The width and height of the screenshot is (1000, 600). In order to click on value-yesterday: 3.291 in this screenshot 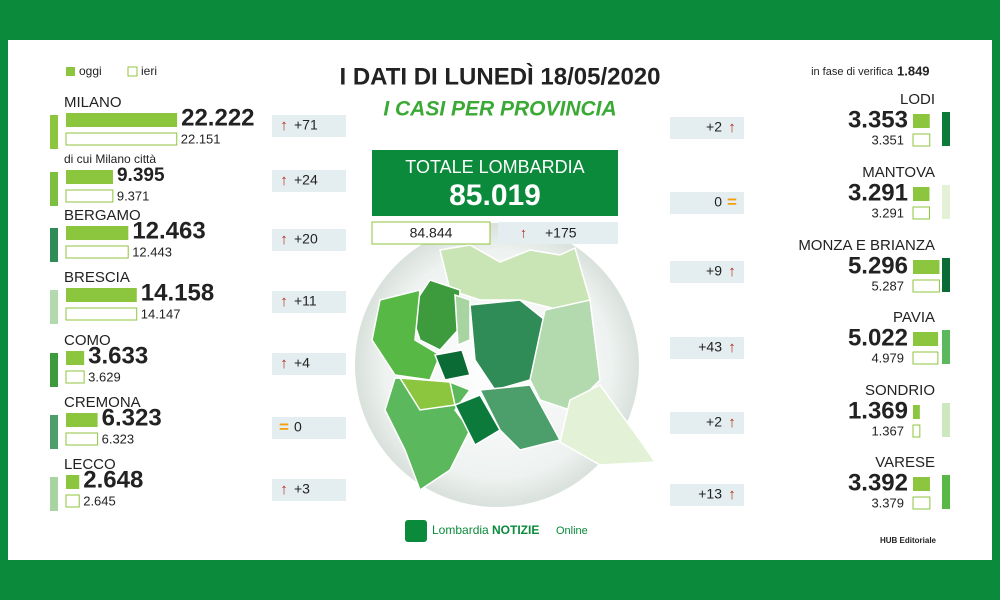, I will do `click(887, 212)`.